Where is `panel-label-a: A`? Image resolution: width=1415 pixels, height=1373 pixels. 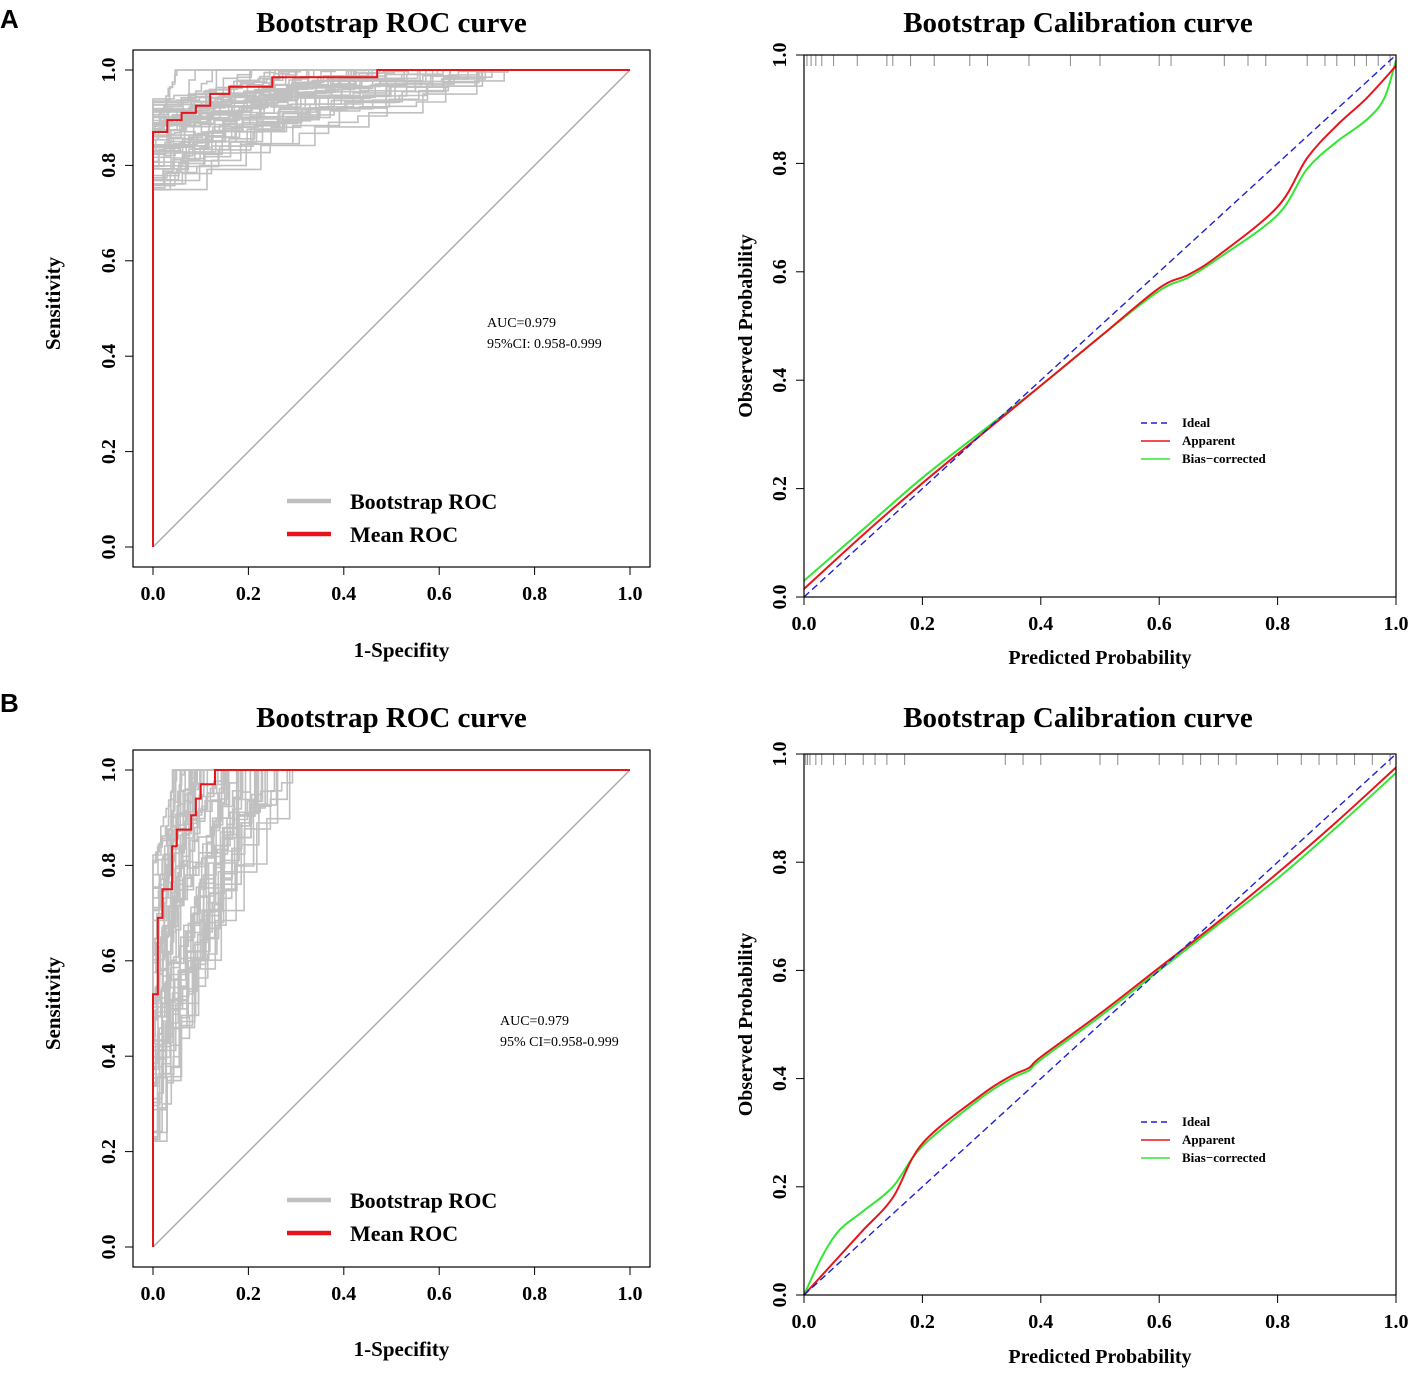 panel-label-a: A is located at coordinates (9, 19).